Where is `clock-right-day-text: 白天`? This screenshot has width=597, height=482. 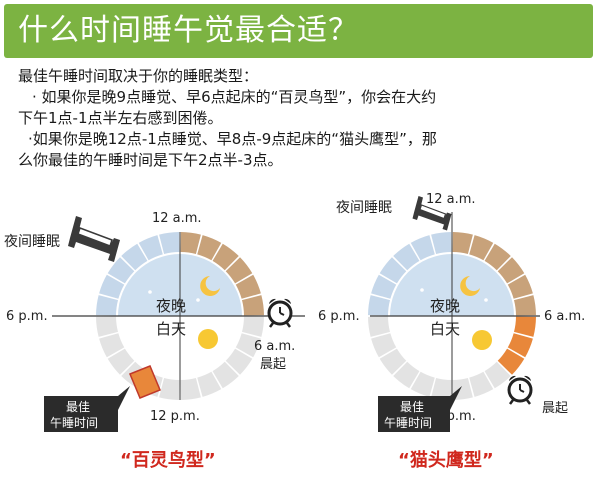 clock-right-day-text: 白天 is located at coordinates (445, 329).